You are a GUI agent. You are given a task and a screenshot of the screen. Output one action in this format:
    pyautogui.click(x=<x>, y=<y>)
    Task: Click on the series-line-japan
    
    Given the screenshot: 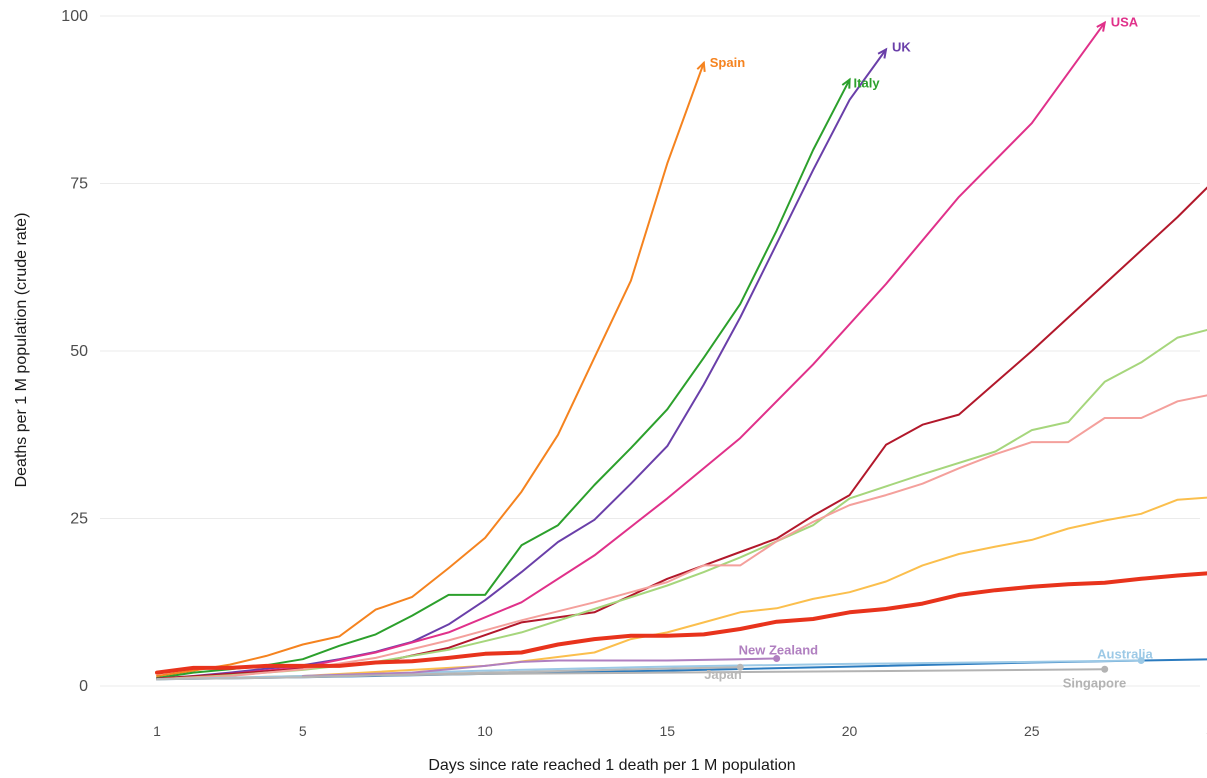 What is the action you would take?
    pyautogui.click(x=449, y=673)
    